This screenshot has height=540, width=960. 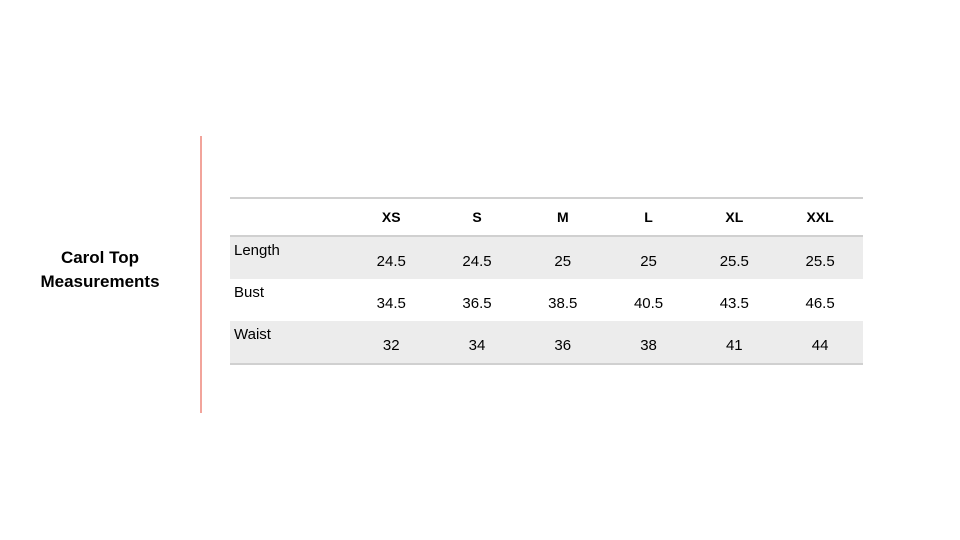 I want to click on table-cell: 44, so click(x=820, y=343).